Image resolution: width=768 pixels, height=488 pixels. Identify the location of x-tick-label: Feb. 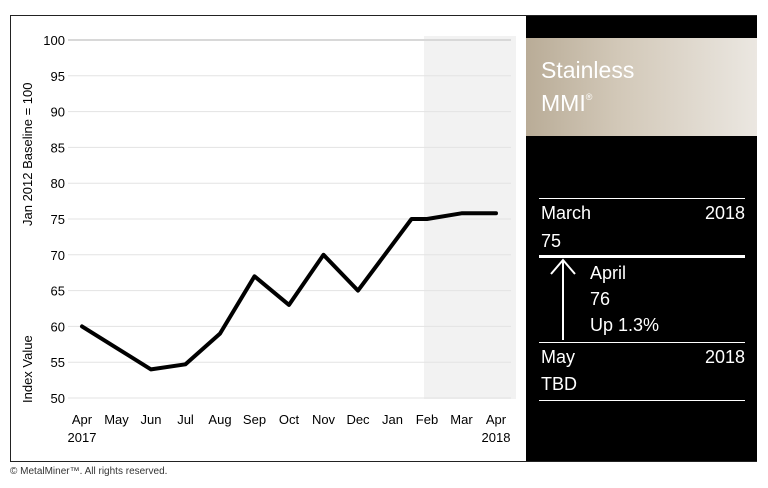
(427, 419).